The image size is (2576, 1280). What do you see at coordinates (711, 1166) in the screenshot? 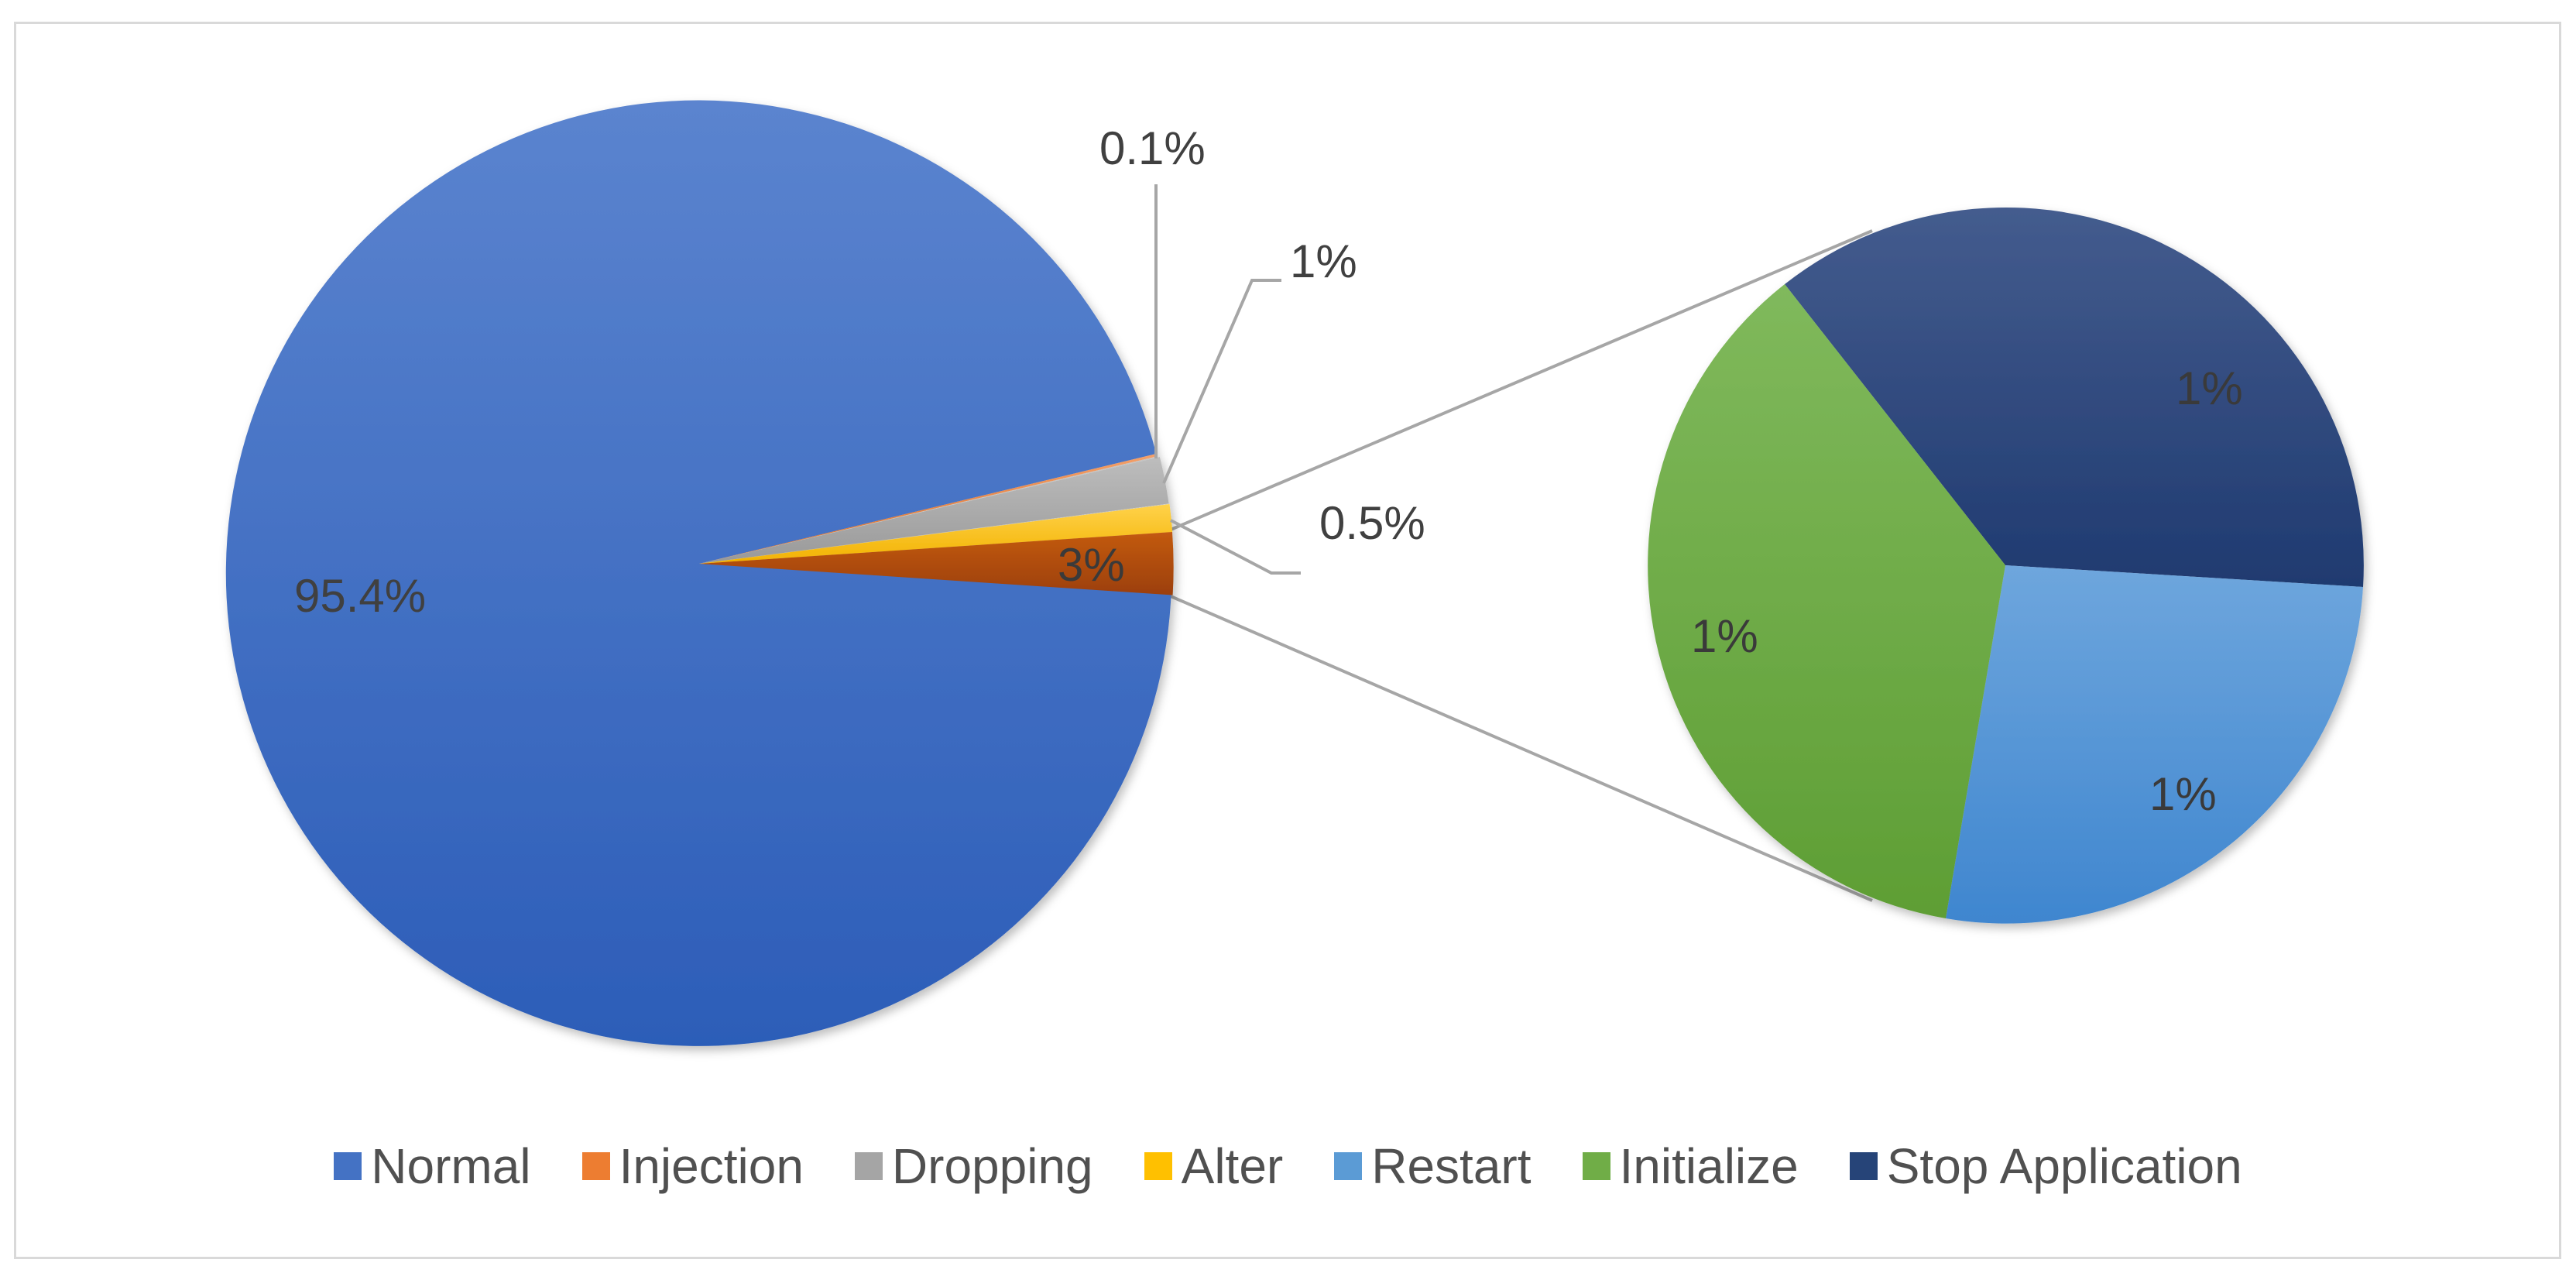
I see `legend-label-injection: Injection` at bounding box center [711, 1166].